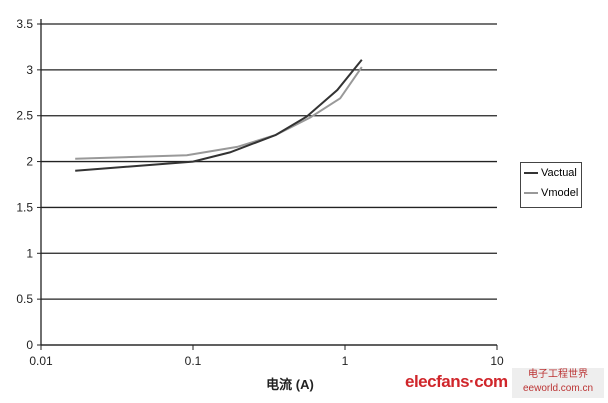 The width and height of the screenshot is (608, 403). I want to click on x-tick-label: 0.01, so click(41, 361).